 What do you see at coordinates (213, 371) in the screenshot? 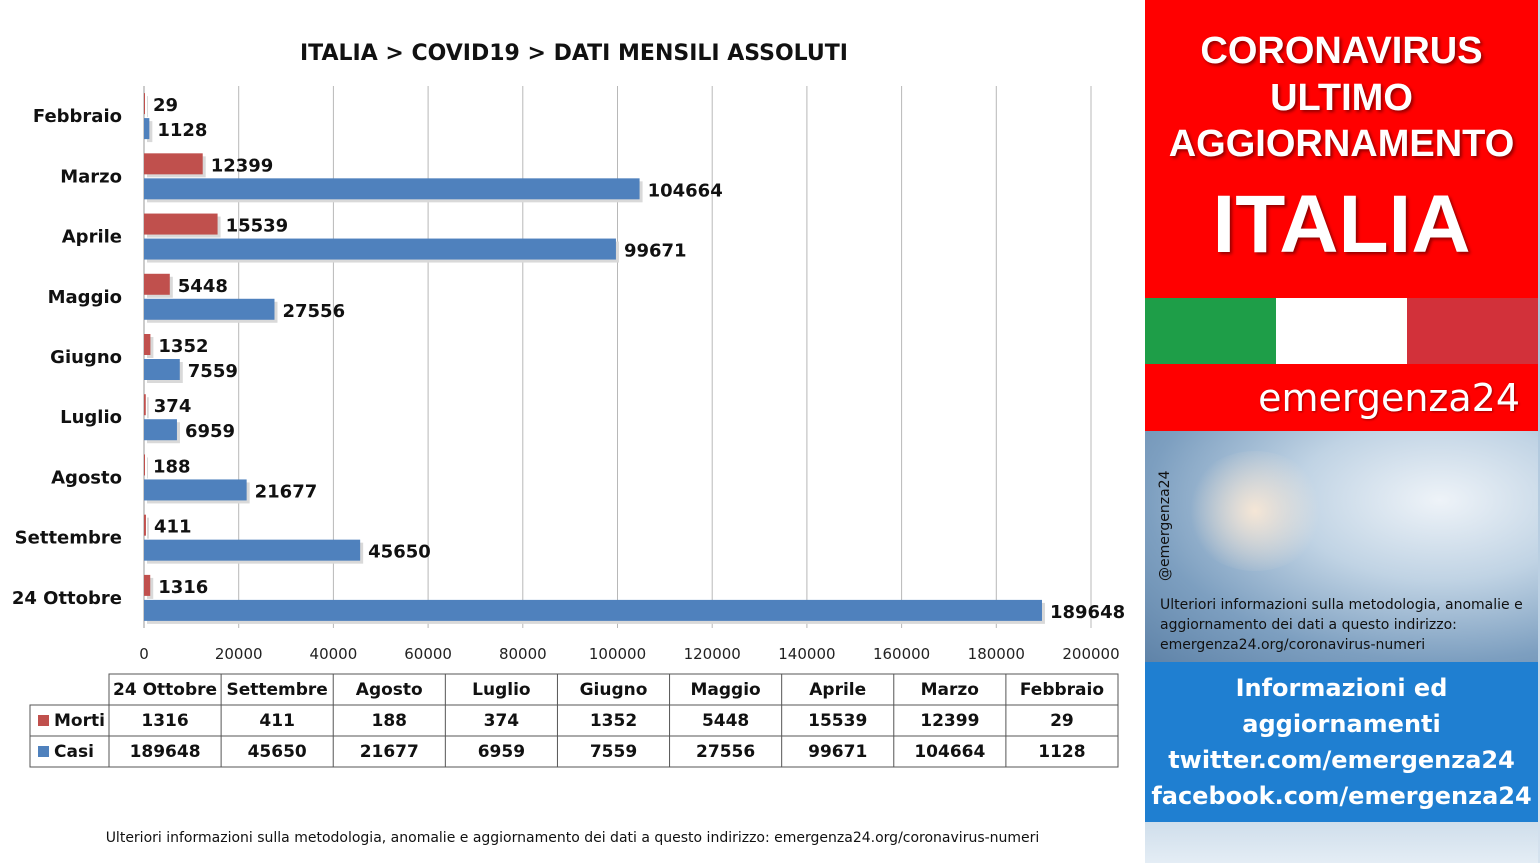
I see `data-label: 7559` at bounding box center [213, 371].